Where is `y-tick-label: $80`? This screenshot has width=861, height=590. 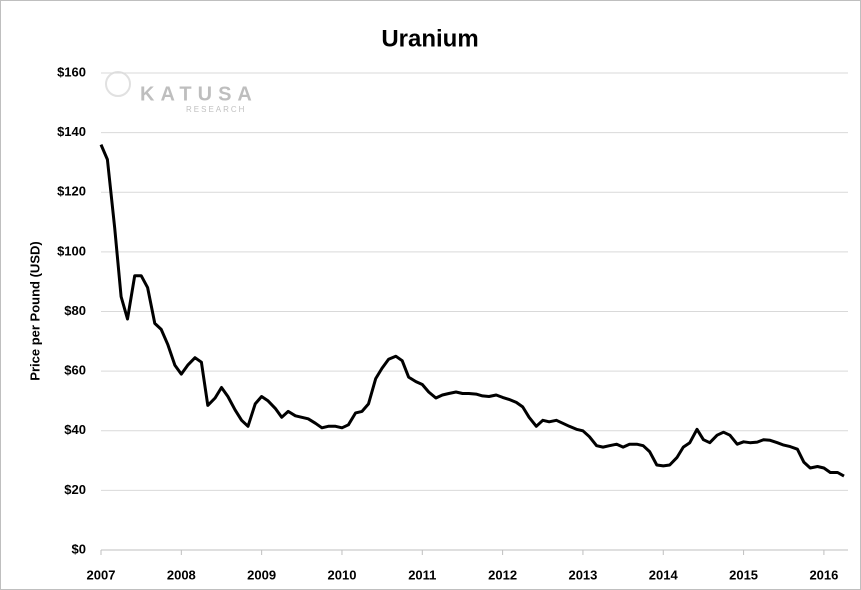 y-tick-label: $80 is located at coordinates (75, 310).